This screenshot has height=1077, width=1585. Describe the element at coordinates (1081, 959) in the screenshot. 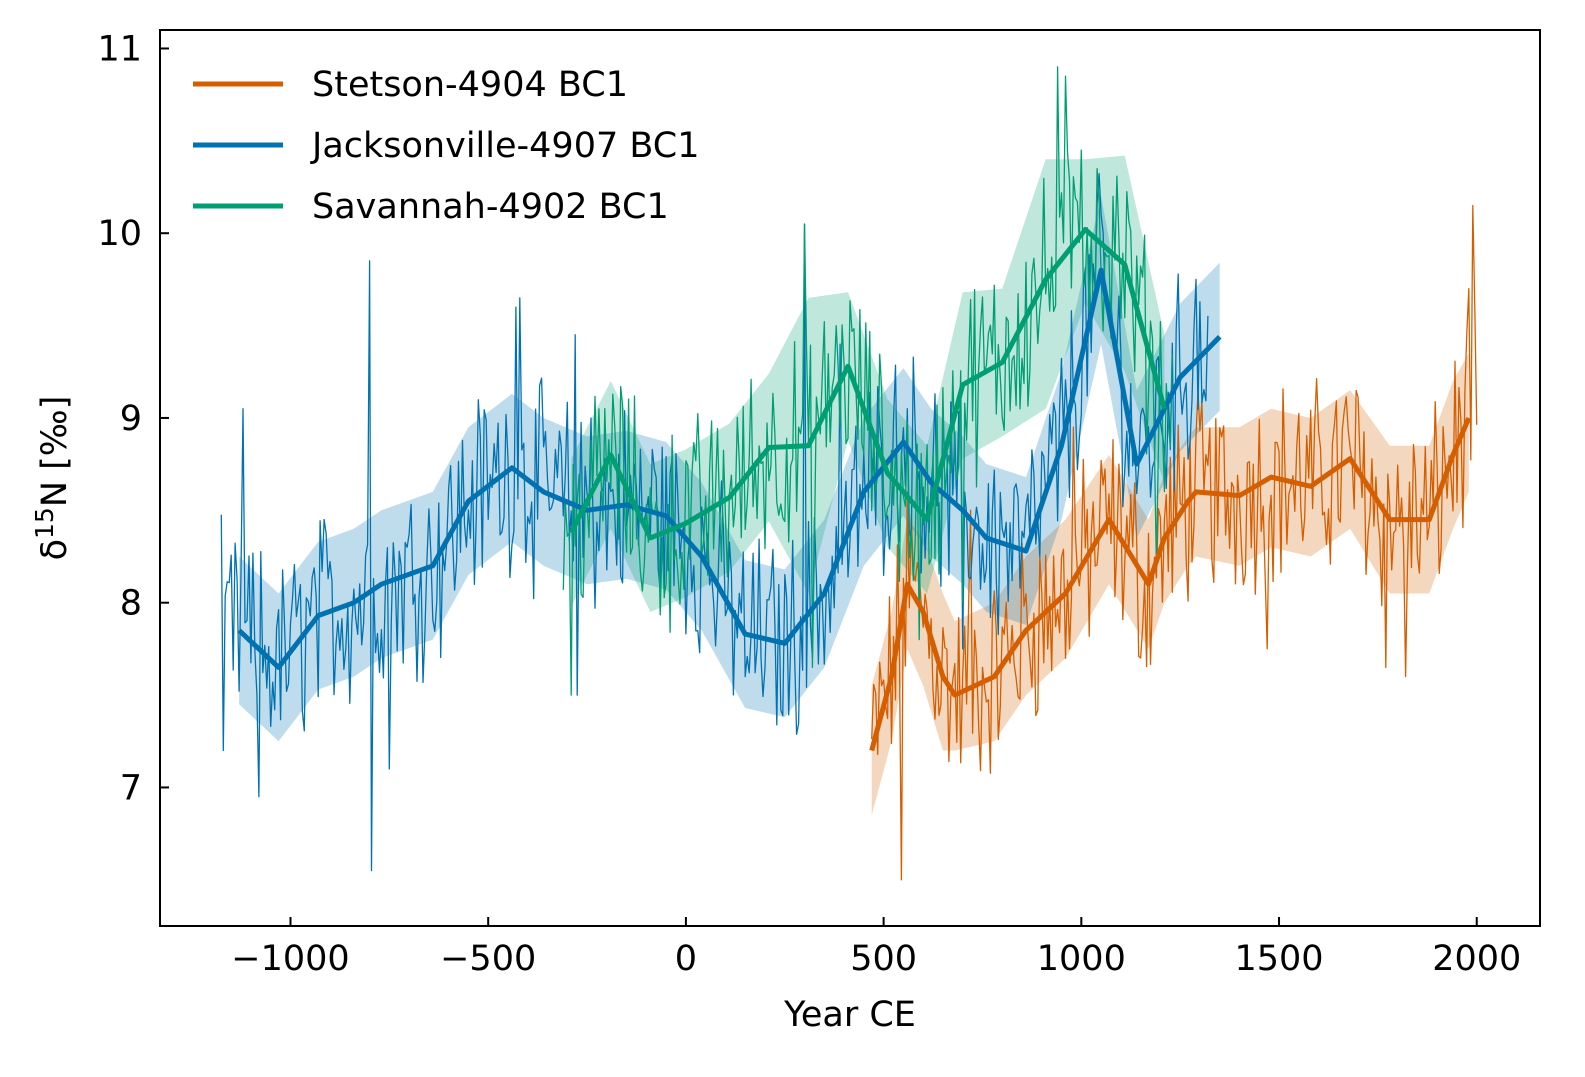

I see `x-tick-label: 1000` at that location.